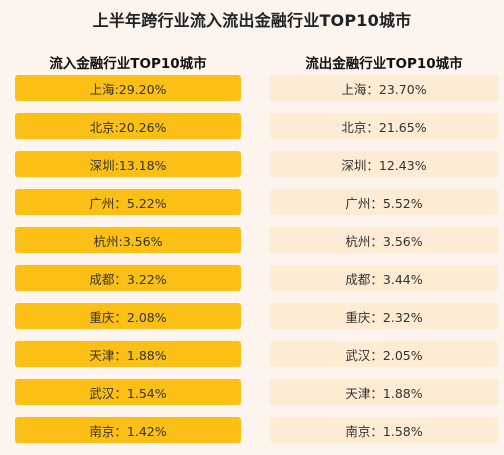  What do you see at coordinates (384, 202) in the screenshot?
I see `outflow-item-4: 广州：5.52%` at bounding box center [384, 202].